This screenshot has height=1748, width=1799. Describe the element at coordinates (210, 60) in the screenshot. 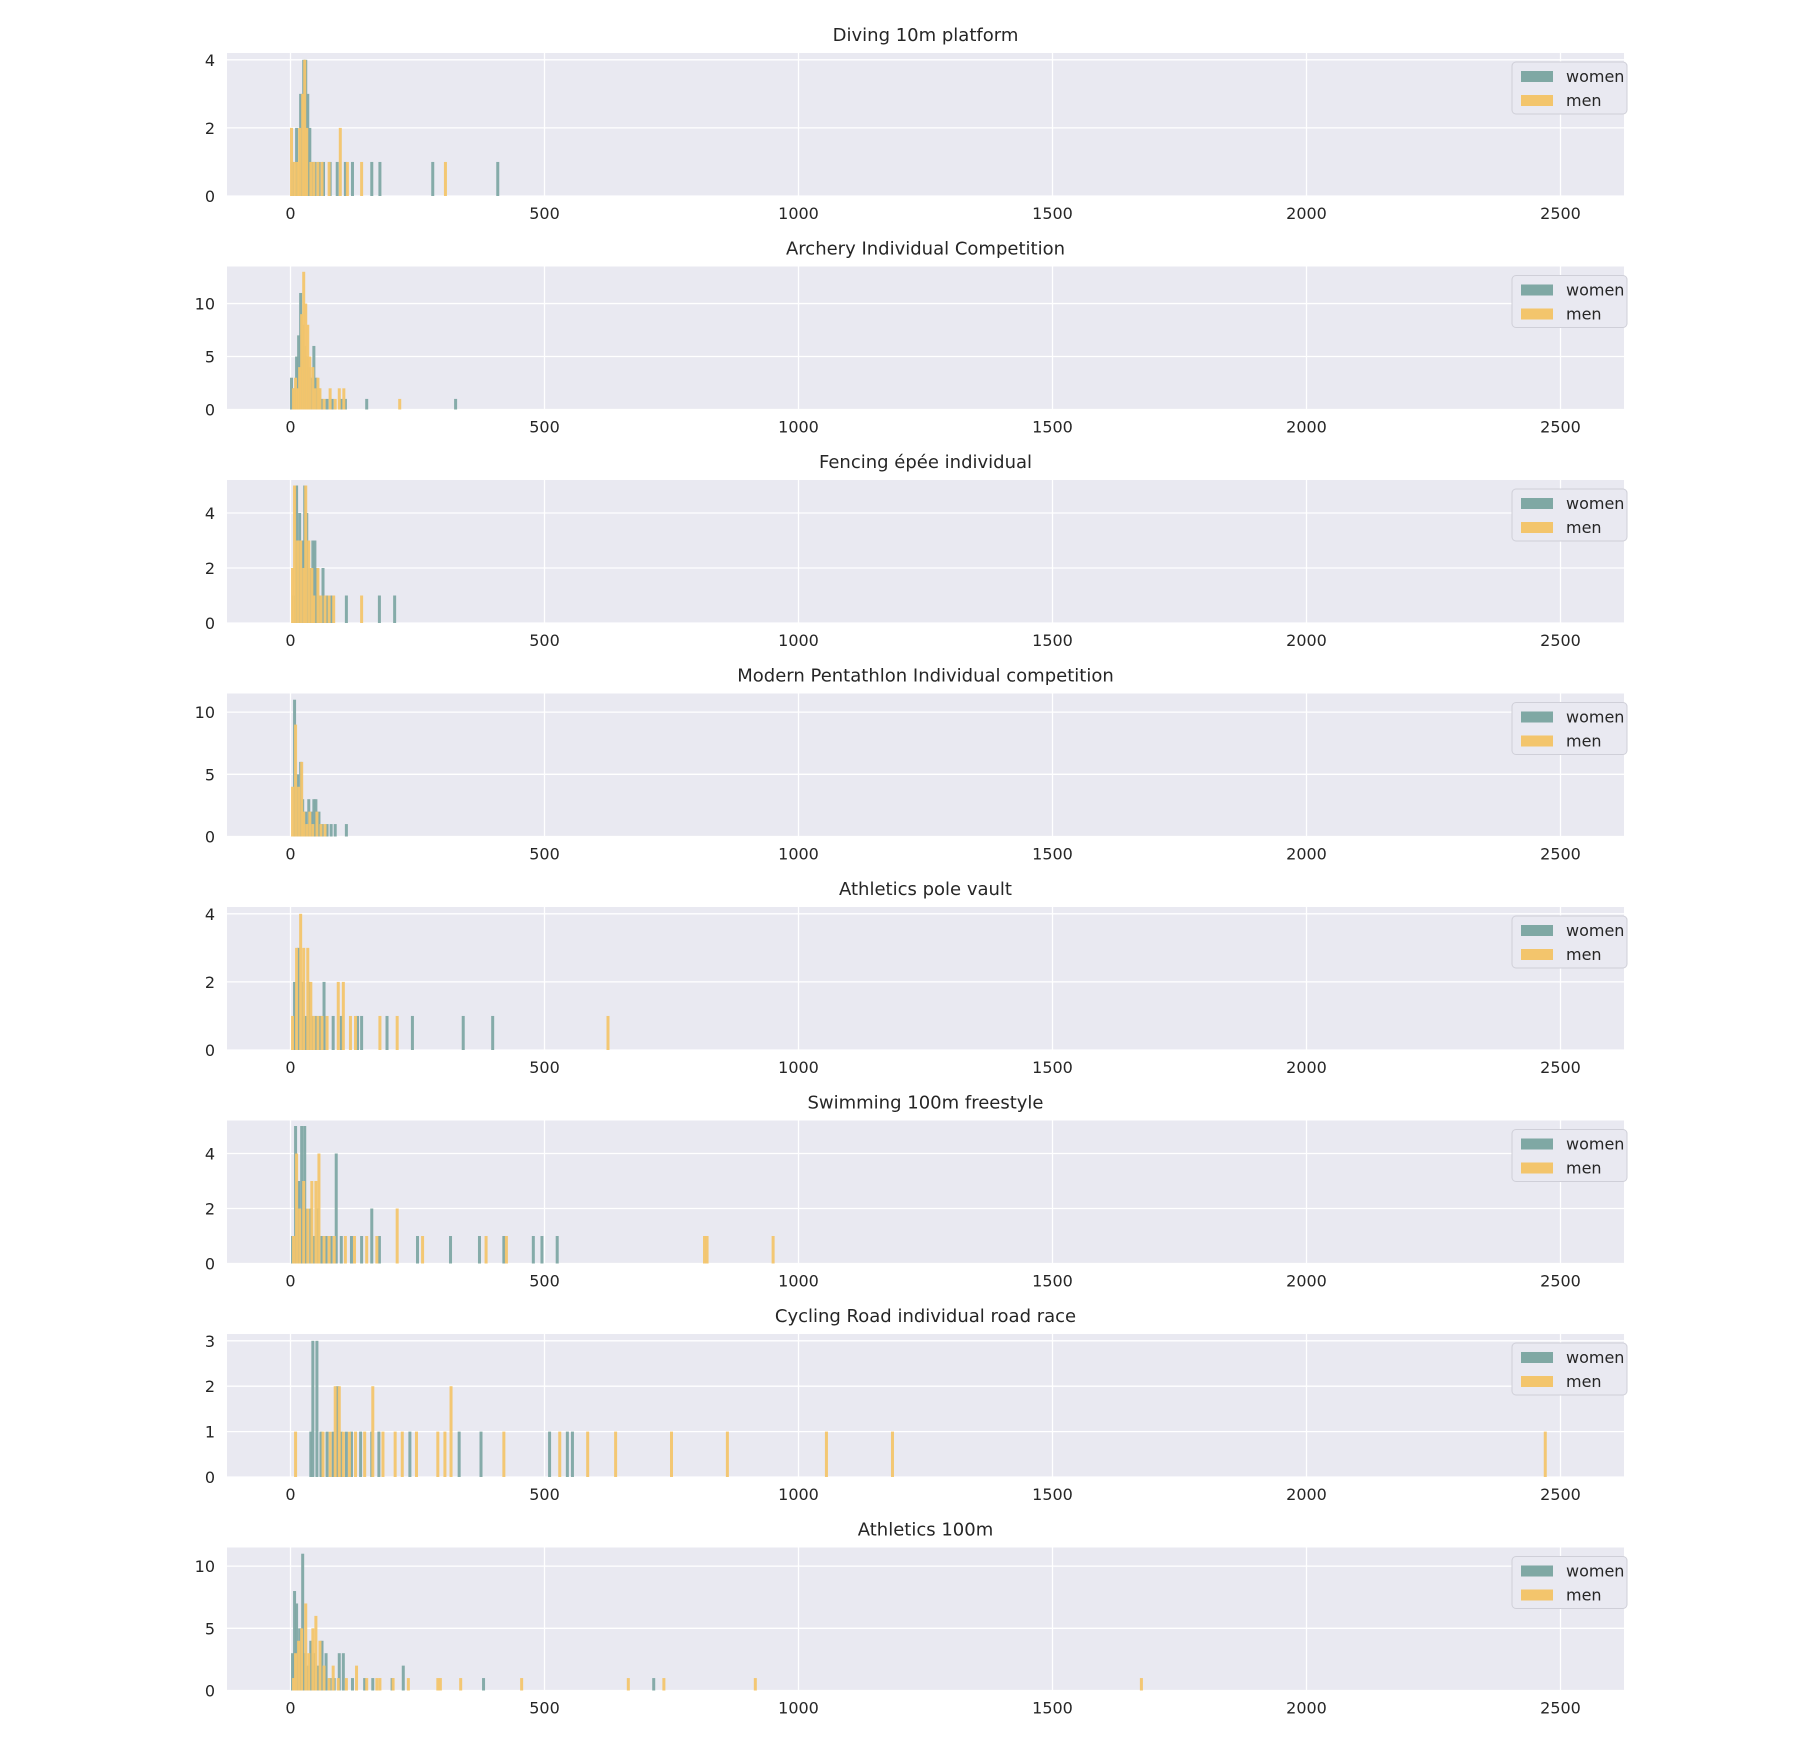

I see `y-tick-label: 4` at that location.